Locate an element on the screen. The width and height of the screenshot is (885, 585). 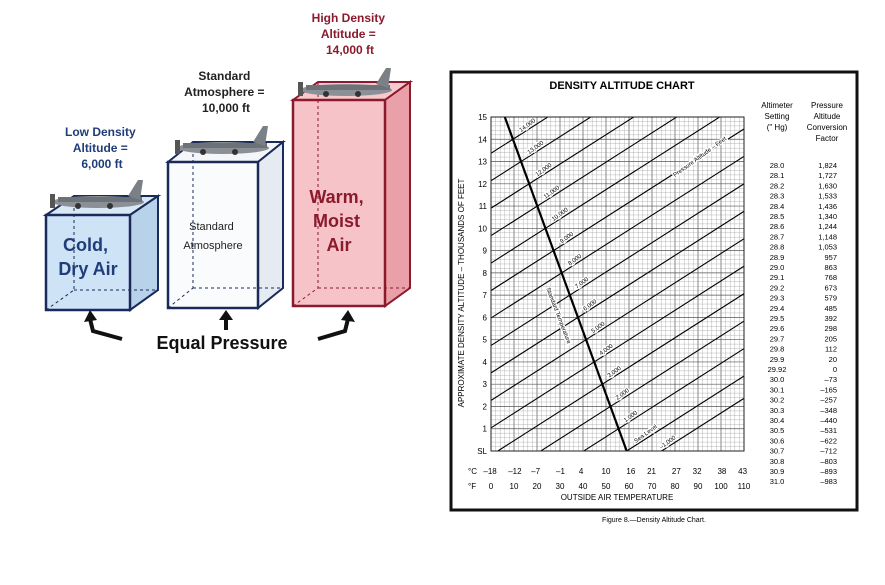
table-cell: 30.8 is located at coordinates (777, 461).